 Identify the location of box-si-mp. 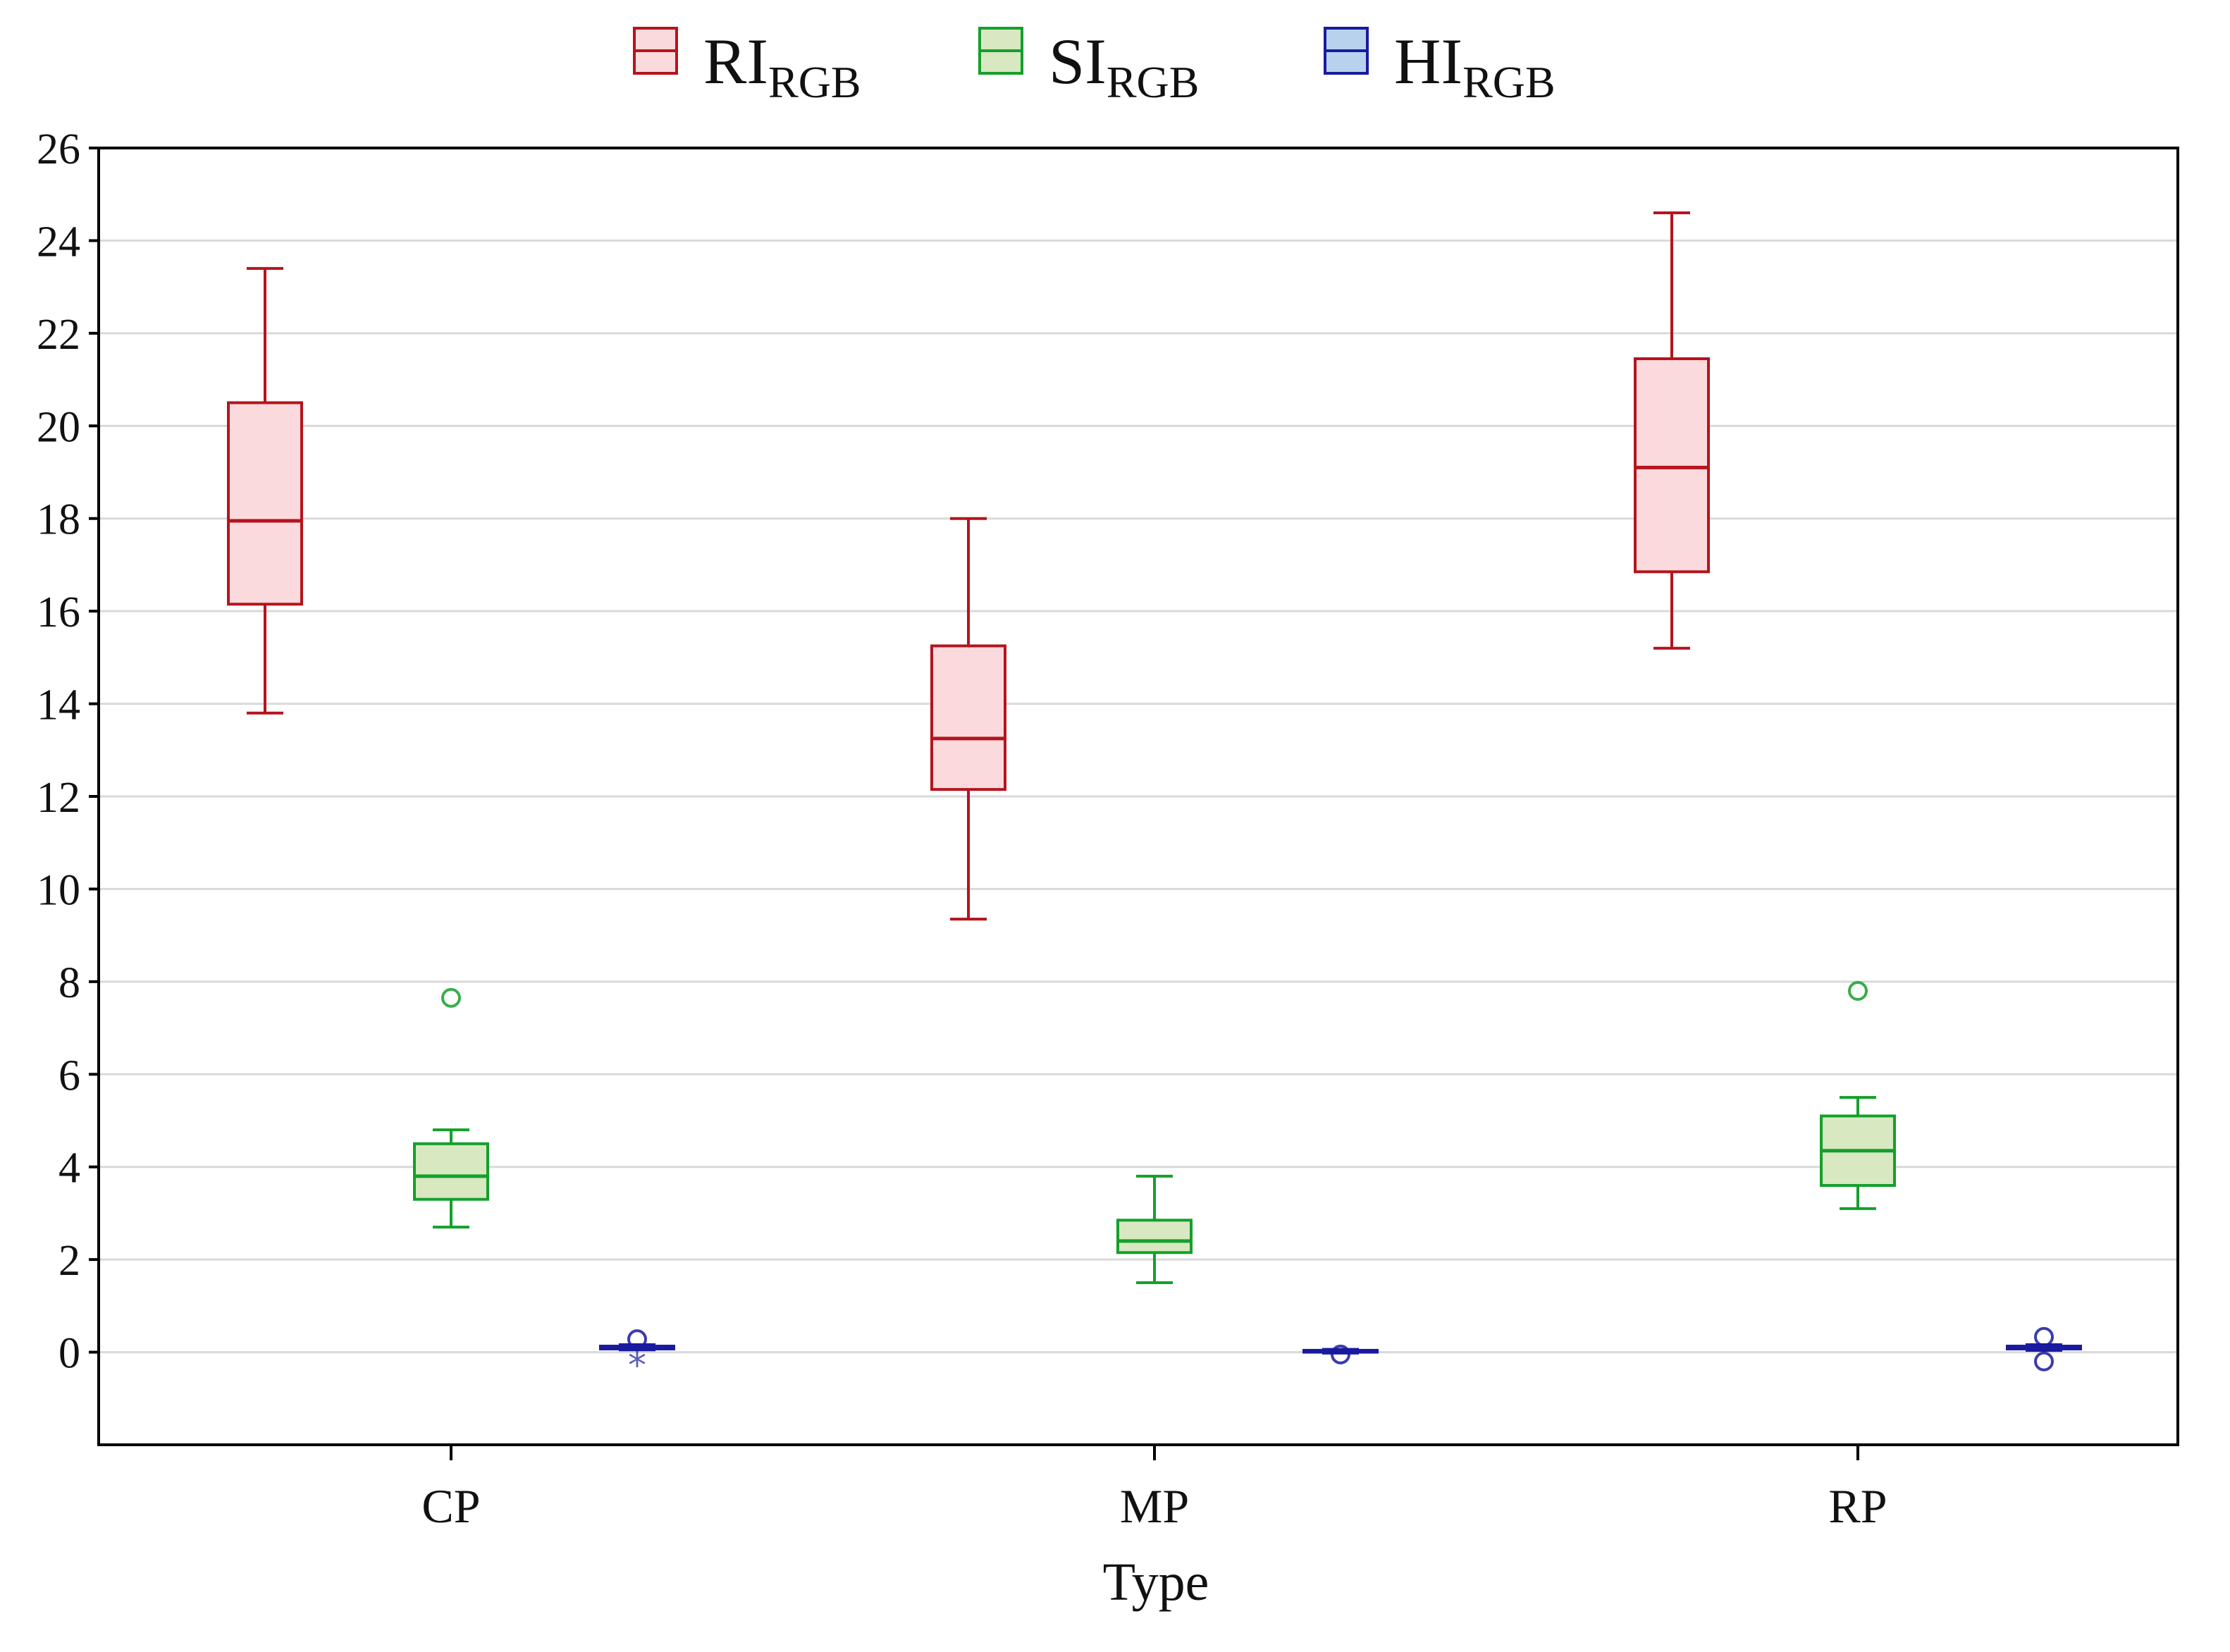
(1155, 1229).